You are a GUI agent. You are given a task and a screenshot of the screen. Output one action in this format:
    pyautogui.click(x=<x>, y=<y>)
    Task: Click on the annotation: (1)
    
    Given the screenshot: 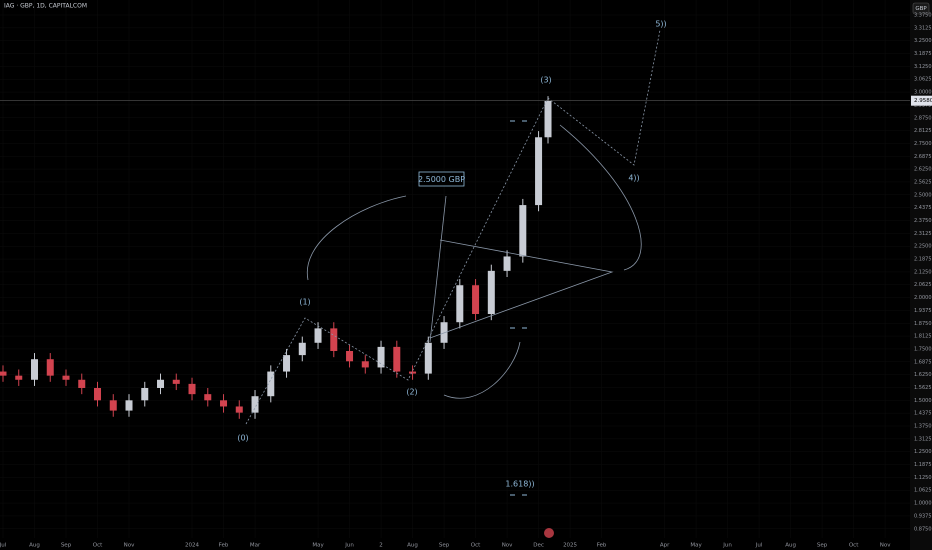 What is the action you would take?
    pyautogui.click(x=304, y=302)
    